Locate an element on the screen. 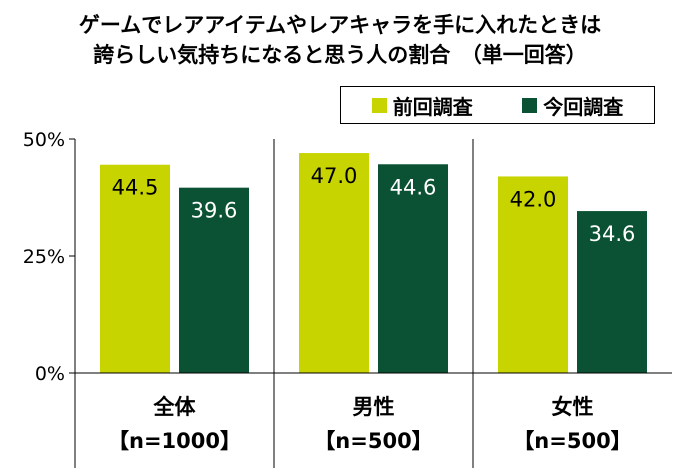 The image size is (680, 471). data-label: 39.6 is located at coordinates (214, 211).